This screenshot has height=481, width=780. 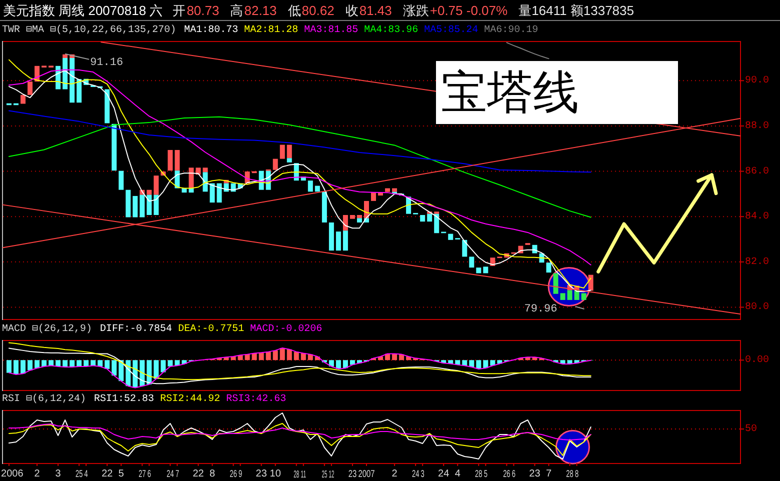 What do you see at coordinates (415, 10) in the screenshot?
I see `text: 涨跌` at bounding box center [415, 10].